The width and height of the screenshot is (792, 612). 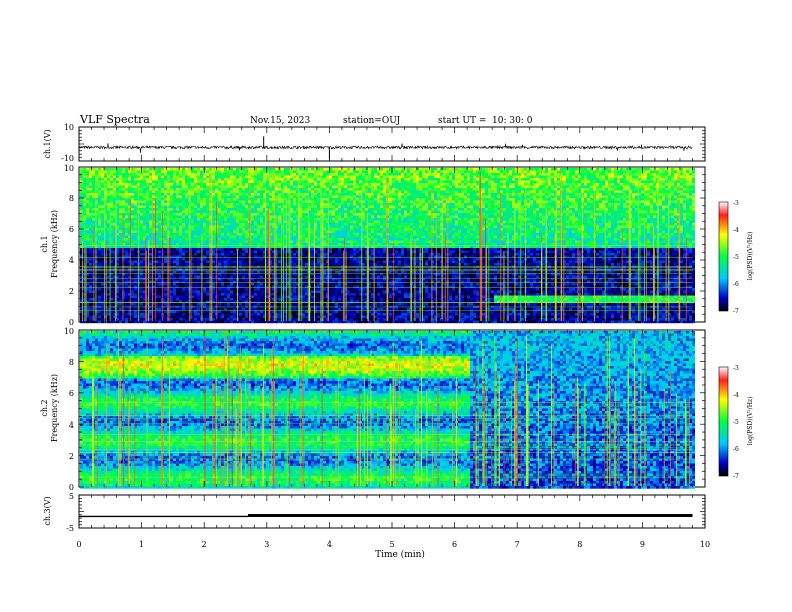 What do you see at coordinates (54, 408) in the screenshot?
I see `ch2-freq-label: Frequency (kHz)` at bounding box center [54, 408].